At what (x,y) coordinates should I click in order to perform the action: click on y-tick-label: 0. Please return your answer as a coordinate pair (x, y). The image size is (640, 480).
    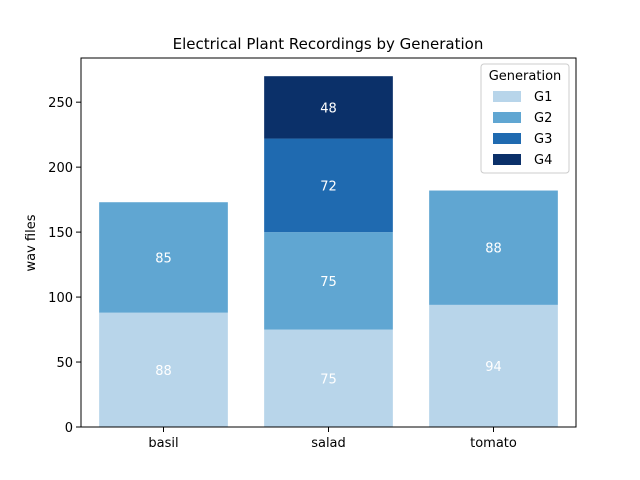
    Looking at the image, I should click on (69, 428).